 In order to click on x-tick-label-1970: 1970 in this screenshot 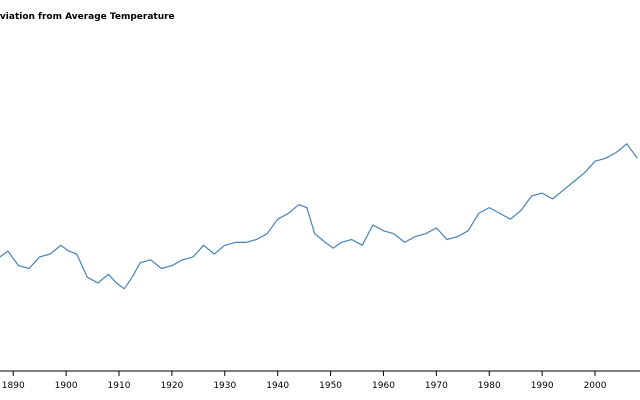, I will do `click(436, 386)`.